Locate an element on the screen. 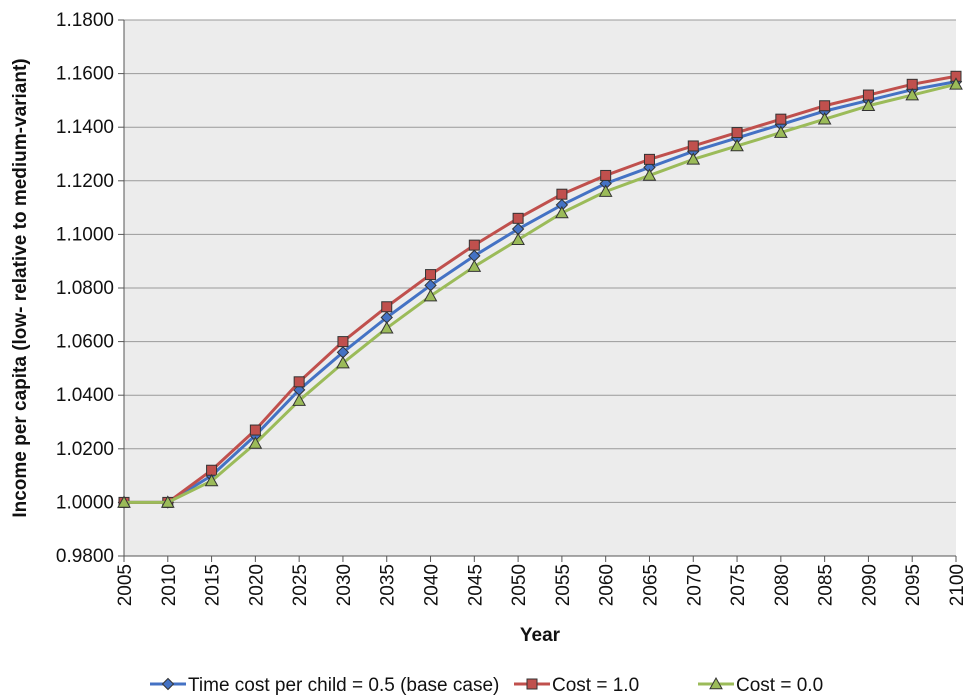  y-tick-label: 1.1000 is located at coordinates (85, 234).